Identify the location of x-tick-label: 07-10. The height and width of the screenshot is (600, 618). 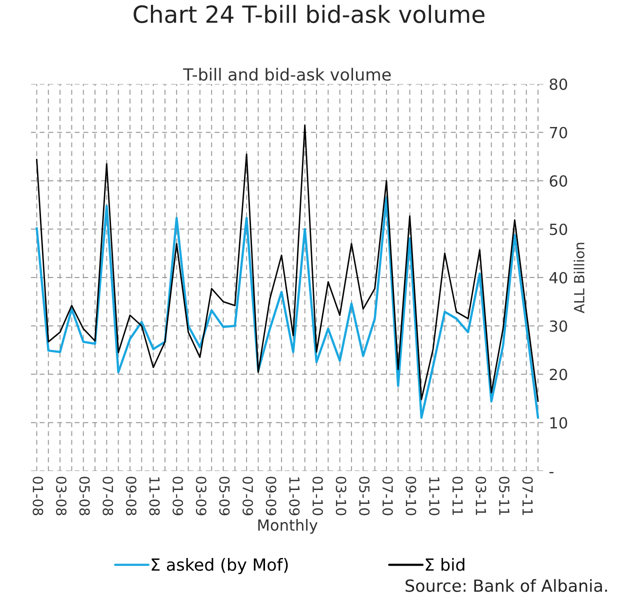
(387, 496).